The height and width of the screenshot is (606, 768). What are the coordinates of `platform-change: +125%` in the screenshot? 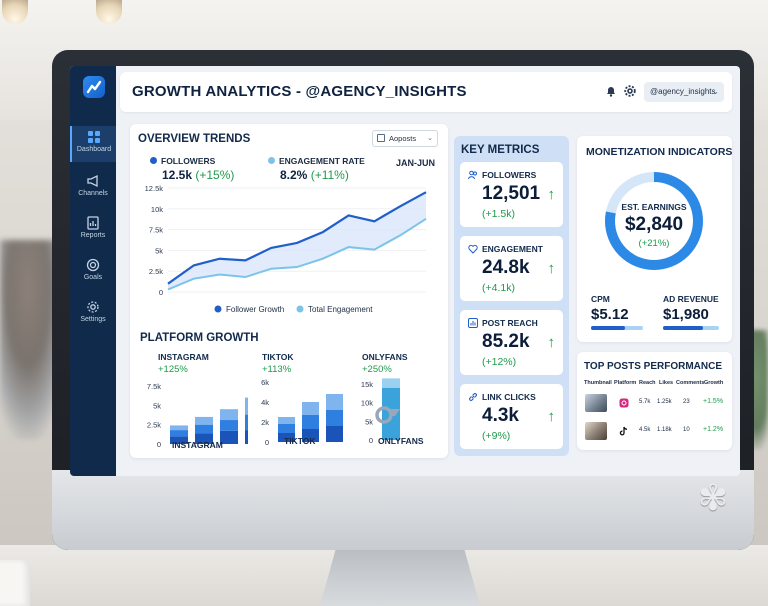 It's located at (173, 369).